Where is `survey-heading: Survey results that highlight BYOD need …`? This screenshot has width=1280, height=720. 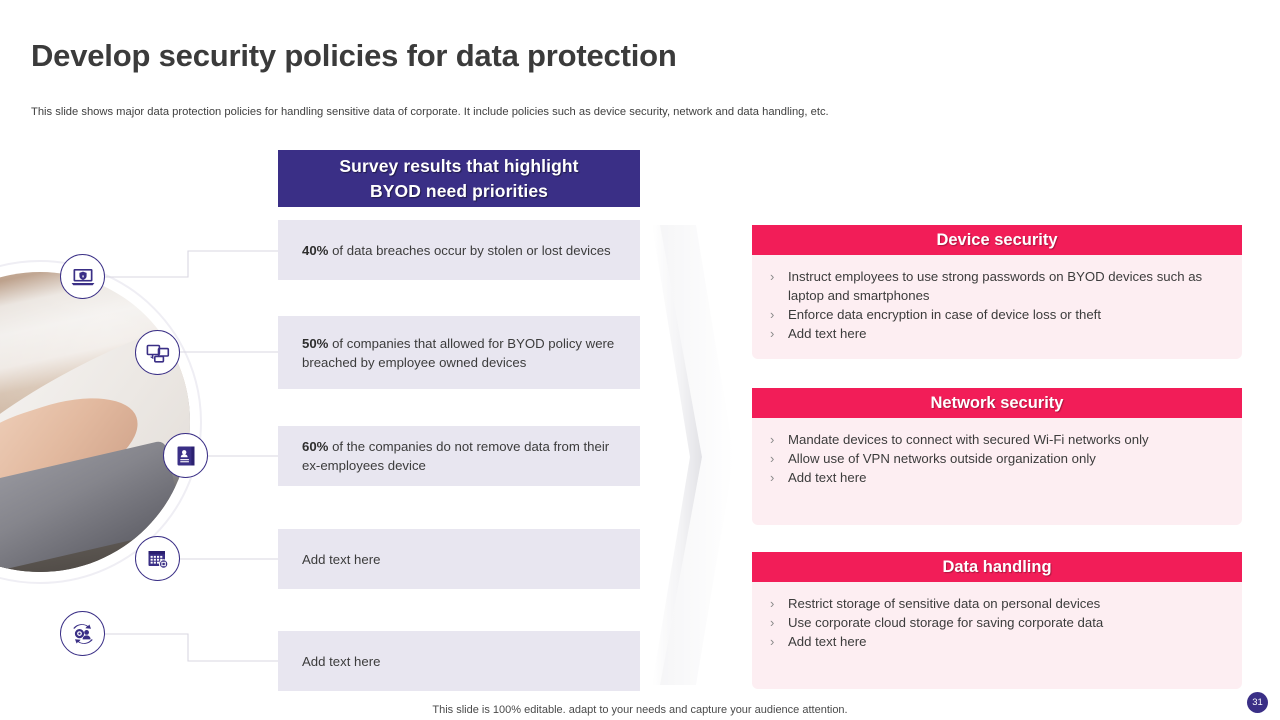
survey-heading: Survey results that highlight BYOD need … is located at coordinates (459, 178).